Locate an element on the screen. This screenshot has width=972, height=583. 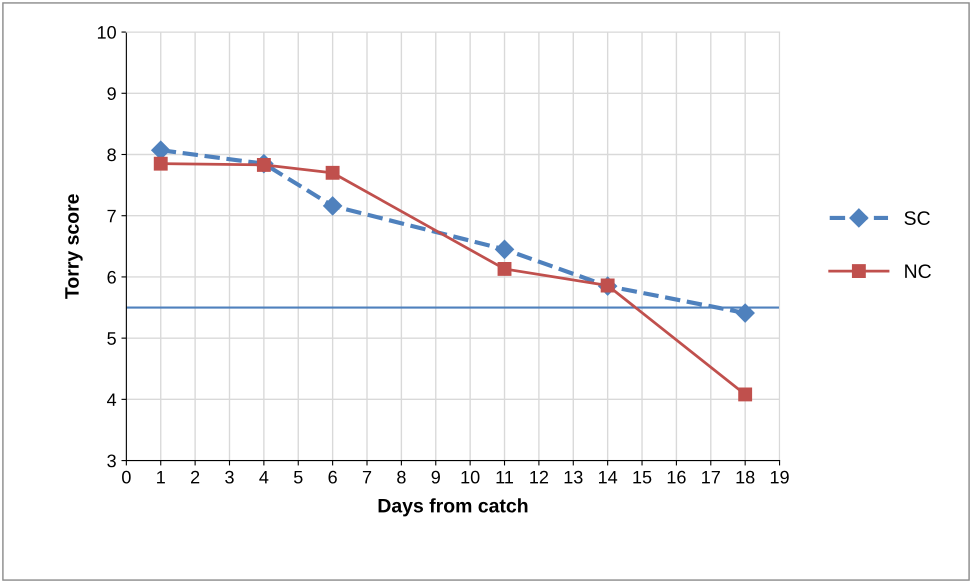
x-tick-label: 8 is located at coordinates (401, 477).